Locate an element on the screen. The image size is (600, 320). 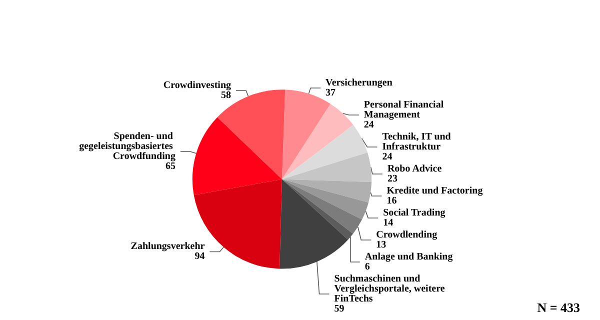
data-label: 16 is located at coordinates (391, 200).